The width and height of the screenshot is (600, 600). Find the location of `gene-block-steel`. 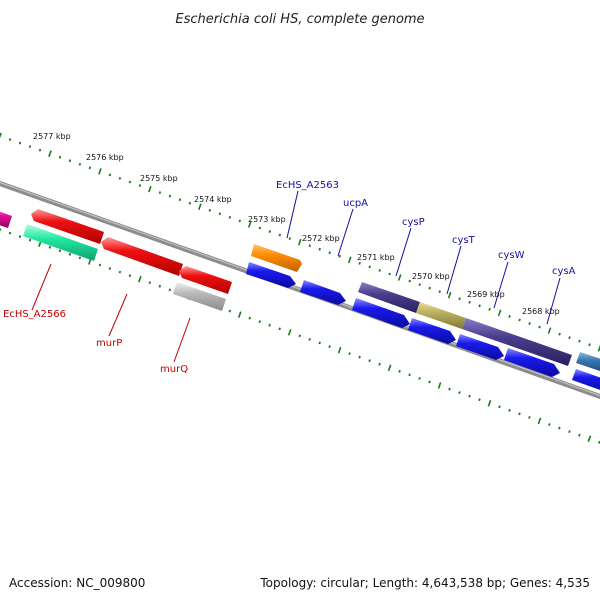

gene-block-steel is located at coordinates (588, 361).